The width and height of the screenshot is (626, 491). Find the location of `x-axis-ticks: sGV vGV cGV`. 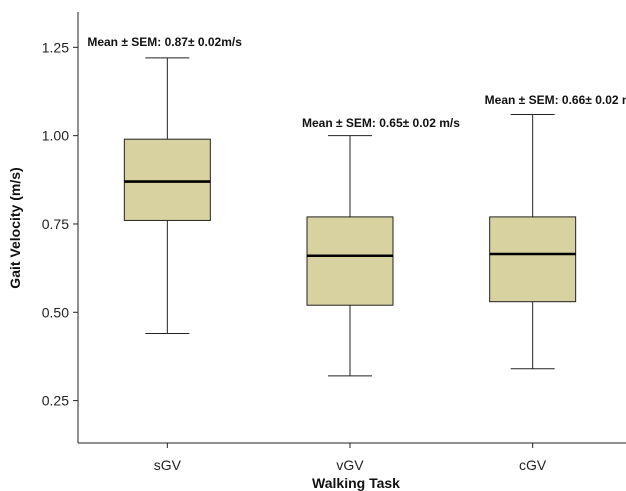

x-axis-ticks: sGV vGV cGV is located at coordinates (350, 458).